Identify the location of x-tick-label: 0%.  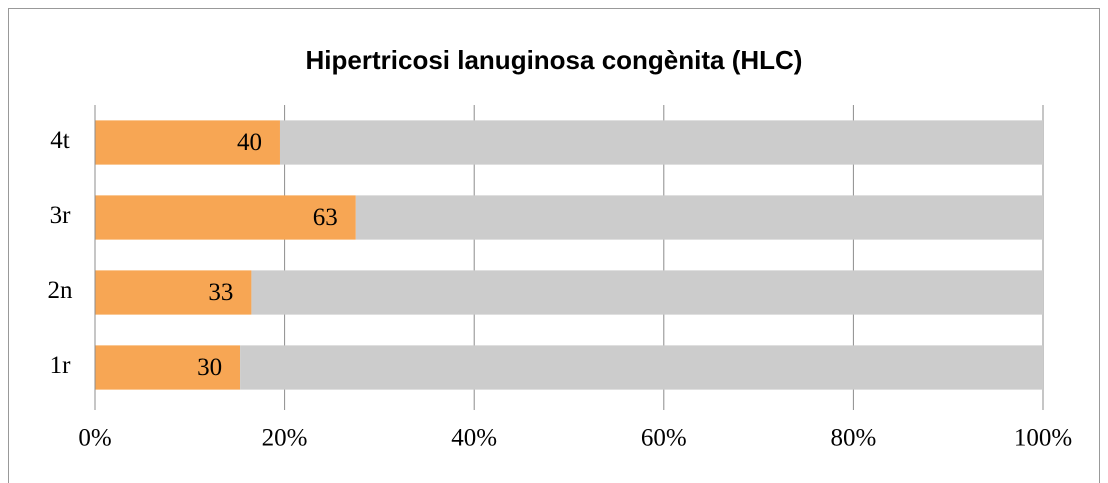
(94, 438).